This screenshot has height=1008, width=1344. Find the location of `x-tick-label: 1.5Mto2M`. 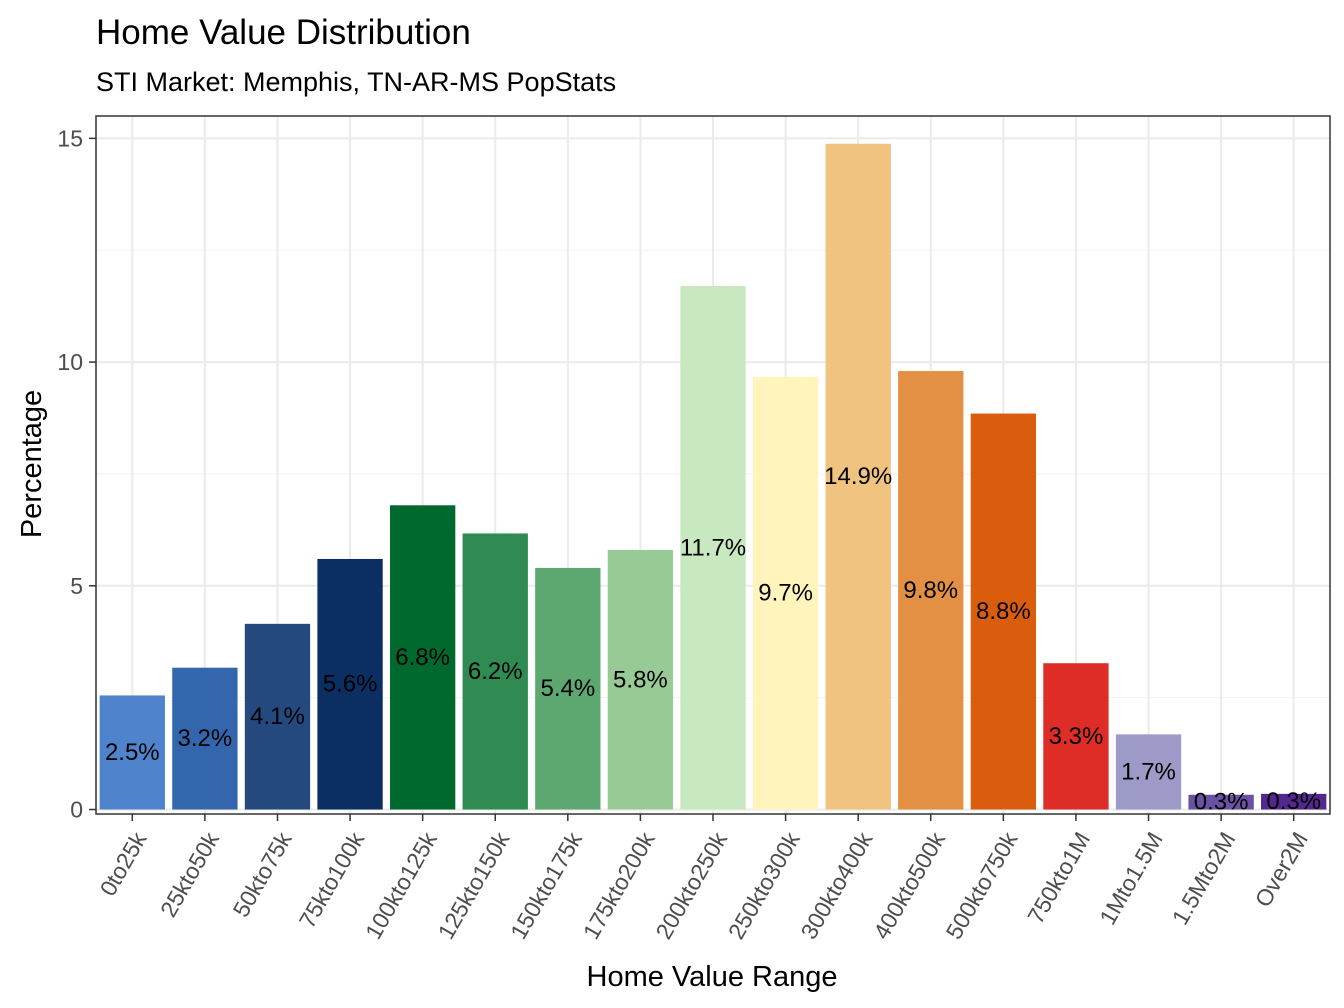

x-tick-label: 1.5Mto2M is located at coordinates (1204, 879).